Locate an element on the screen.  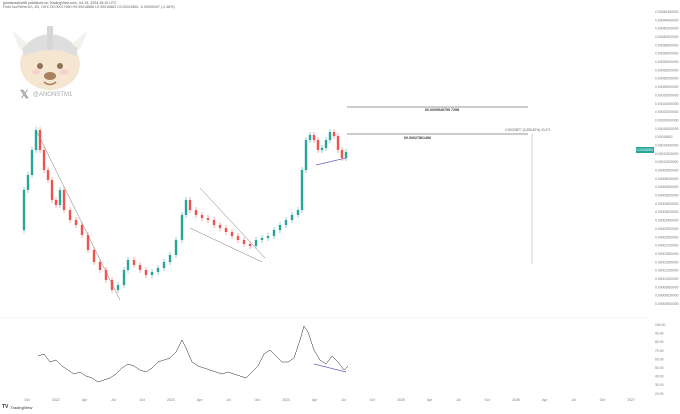
tradingview-logo: TV TradingView is located at coordinates (17, 407).